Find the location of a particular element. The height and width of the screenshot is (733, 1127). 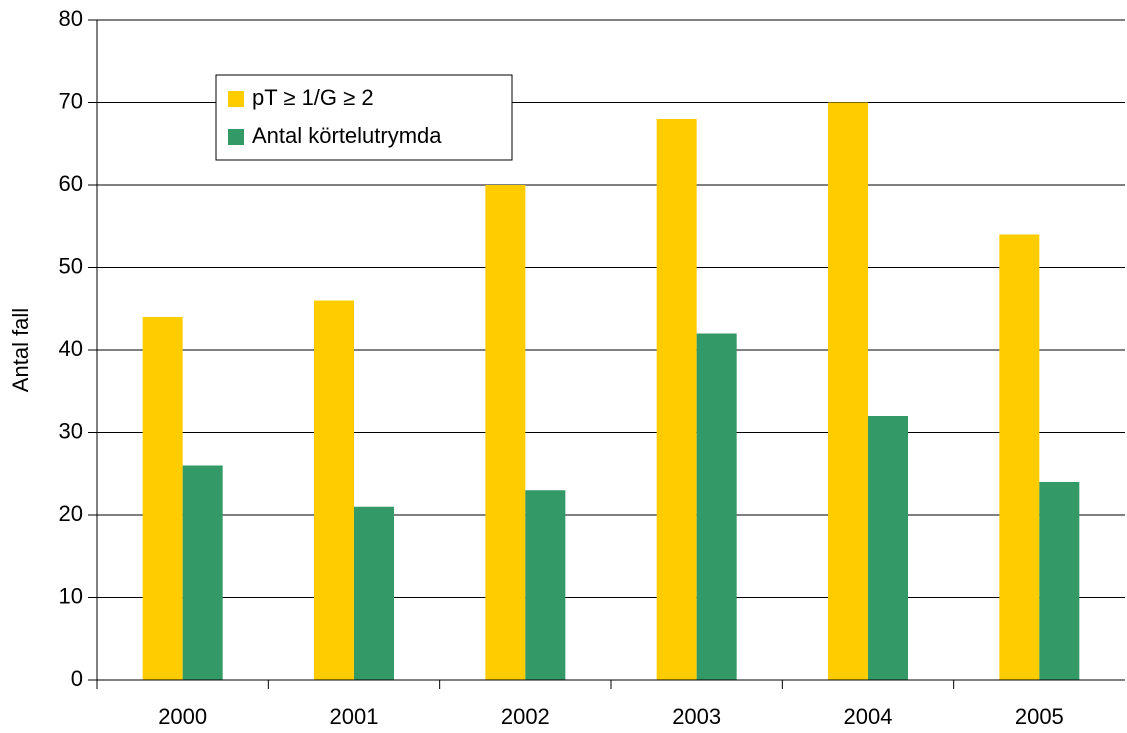

x-tick-label: 2002 is located at coordinates (525, 716).